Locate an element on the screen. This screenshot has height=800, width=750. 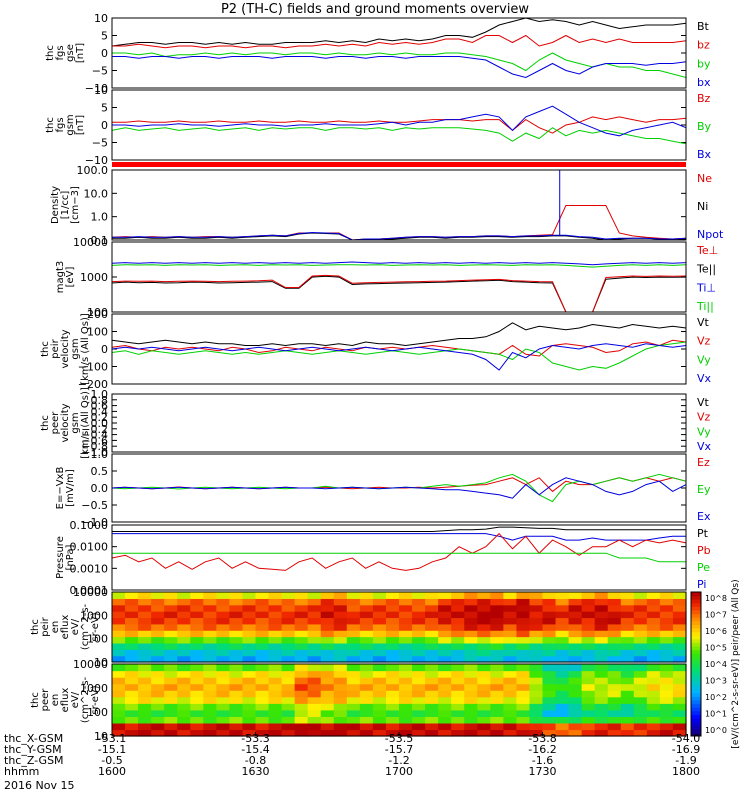
series-Ni is located at coordinates (399, 236).